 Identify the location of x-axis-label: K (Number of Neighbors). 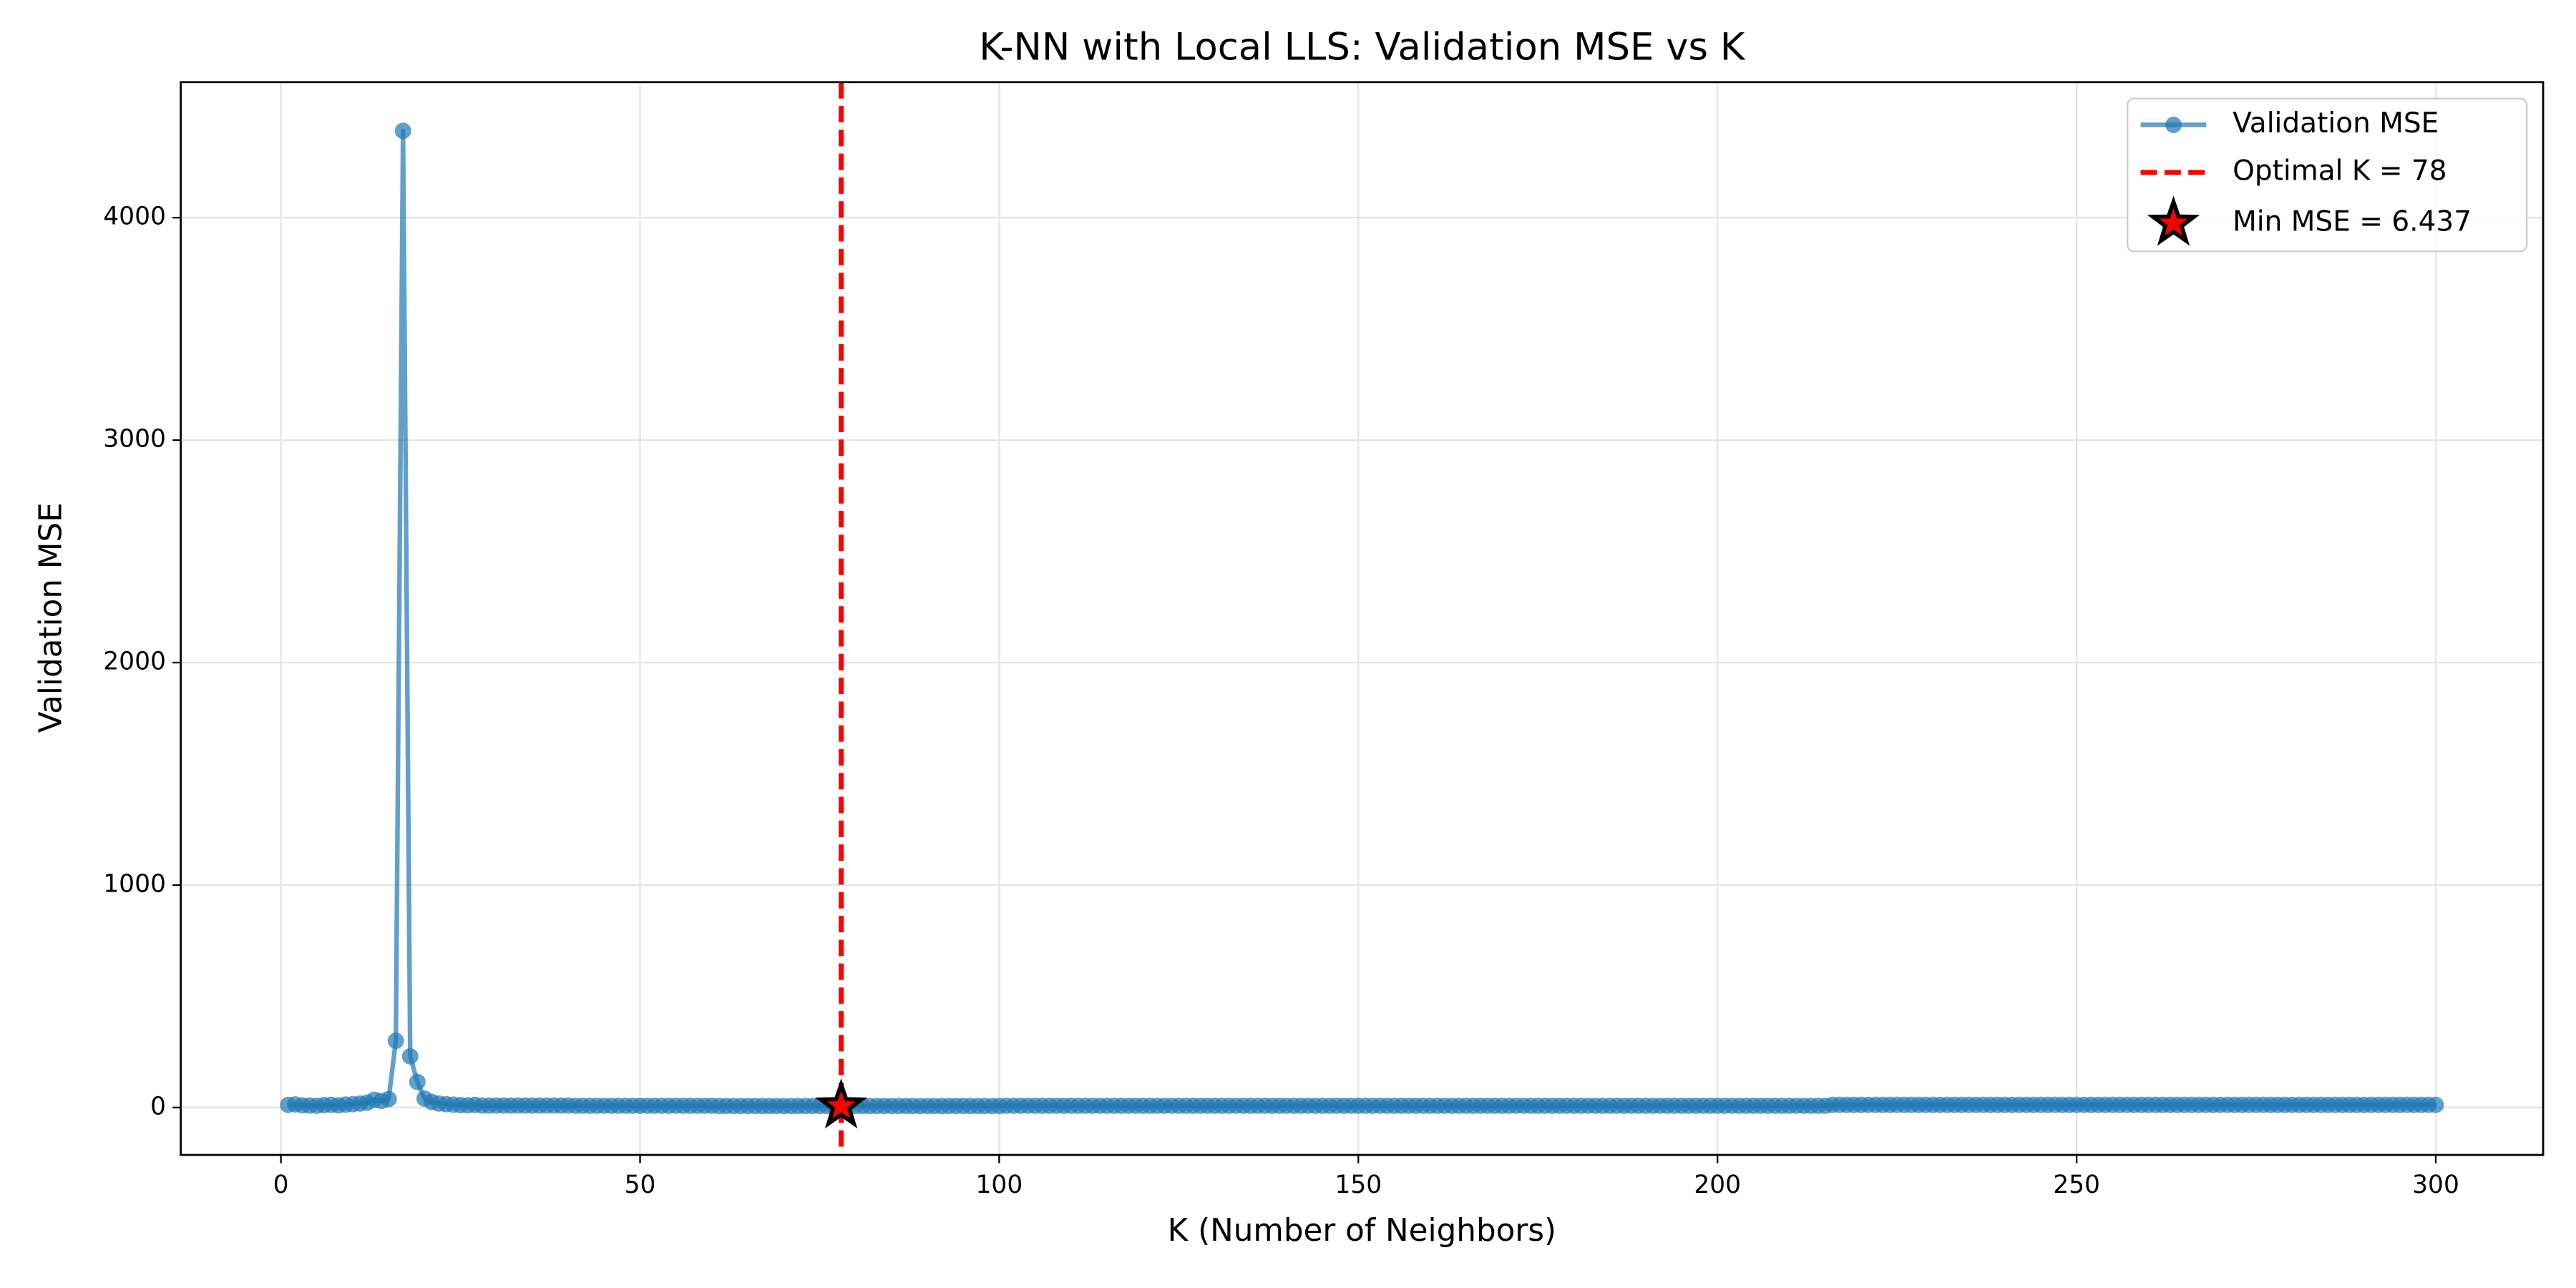
(1362, 1231).